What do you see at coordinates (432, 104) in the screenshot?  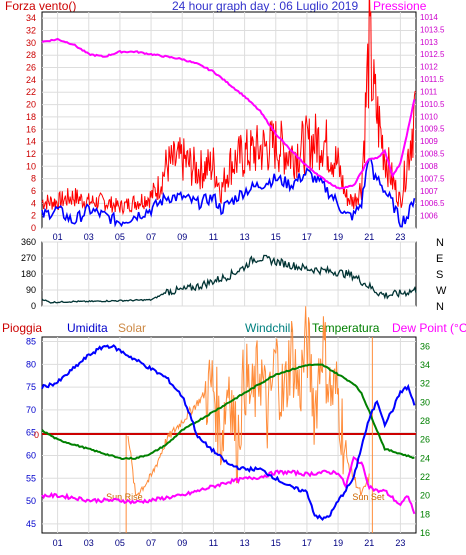 I see `y-right-tick-label: 1010.5` at bounding box center [432, 104].